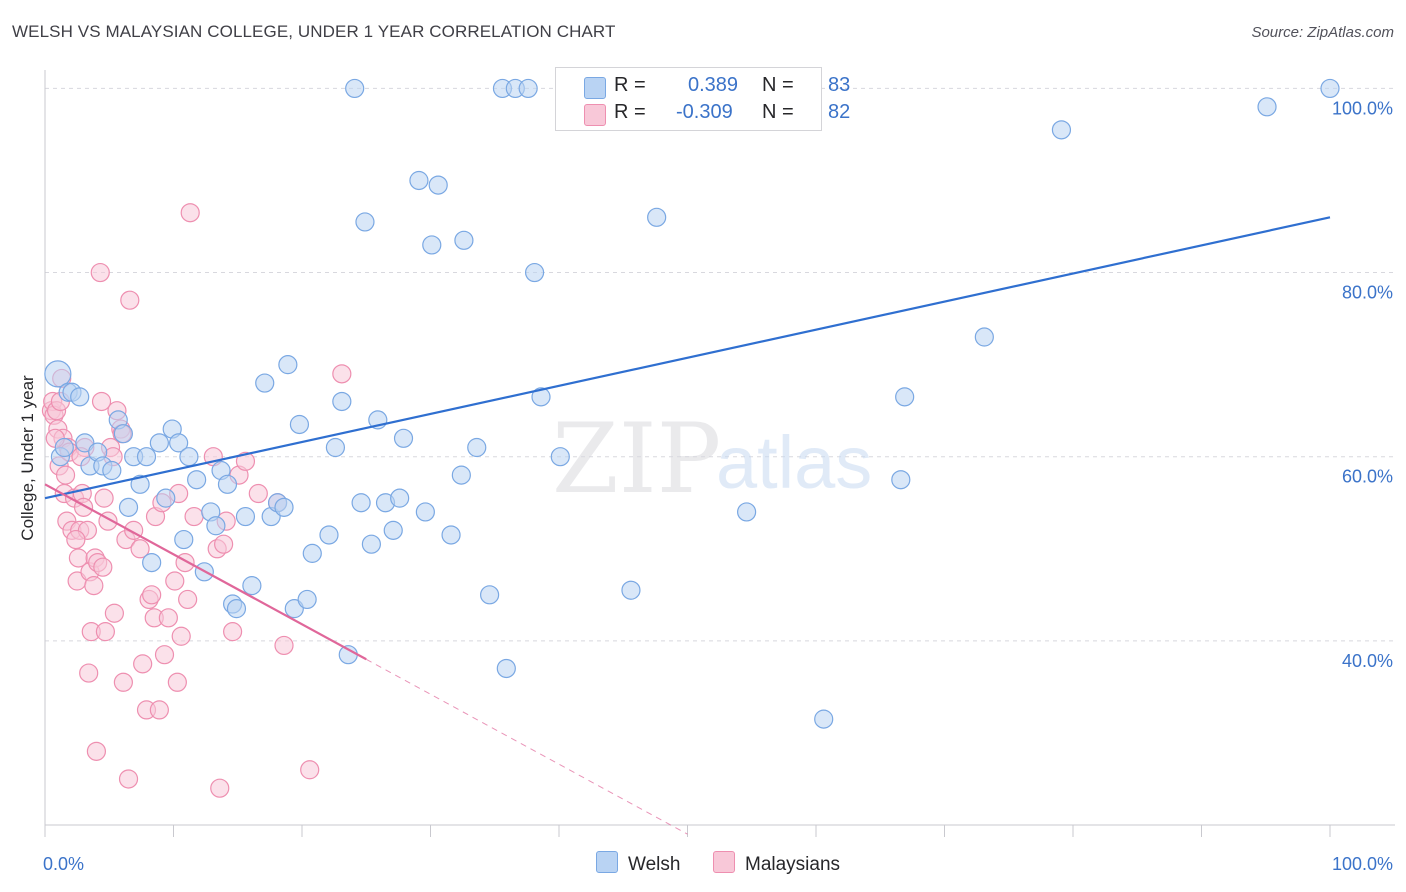 This screenshot has width=1406, height=892. Describe the element at coordinates (724, 862) in the screenshot. I see `bottom-malaysians-swatch` at that location.